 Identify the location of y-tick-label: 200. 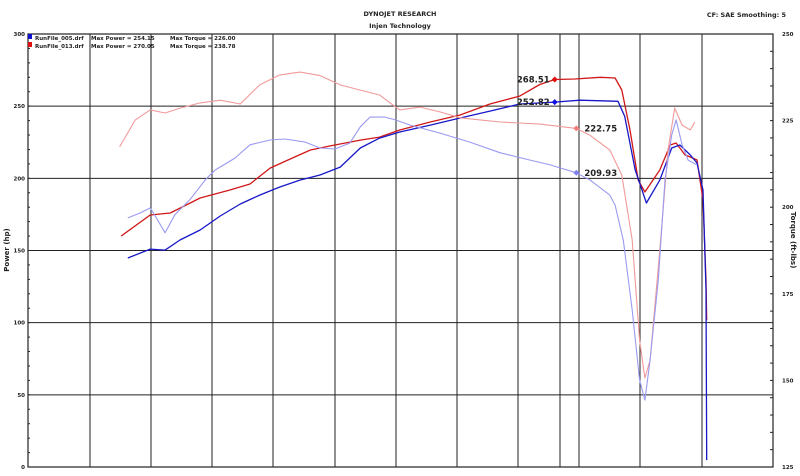
(20, 179).